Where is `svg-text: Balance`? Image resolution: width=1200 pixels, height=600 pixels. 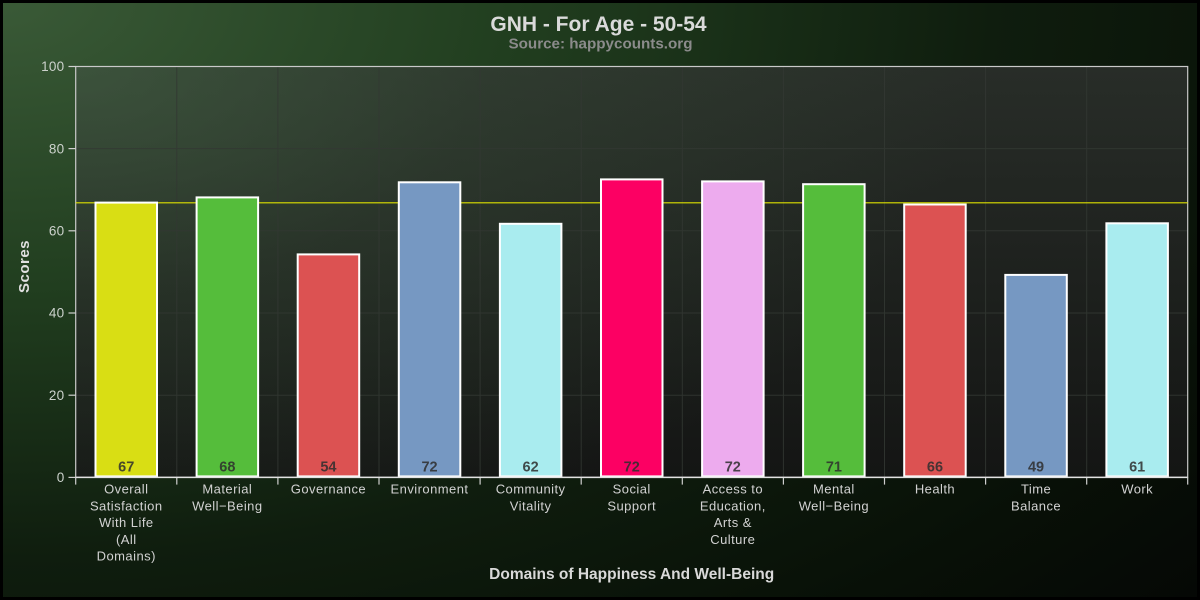
svg-text: Balance is located at coordinates (1036, 505).